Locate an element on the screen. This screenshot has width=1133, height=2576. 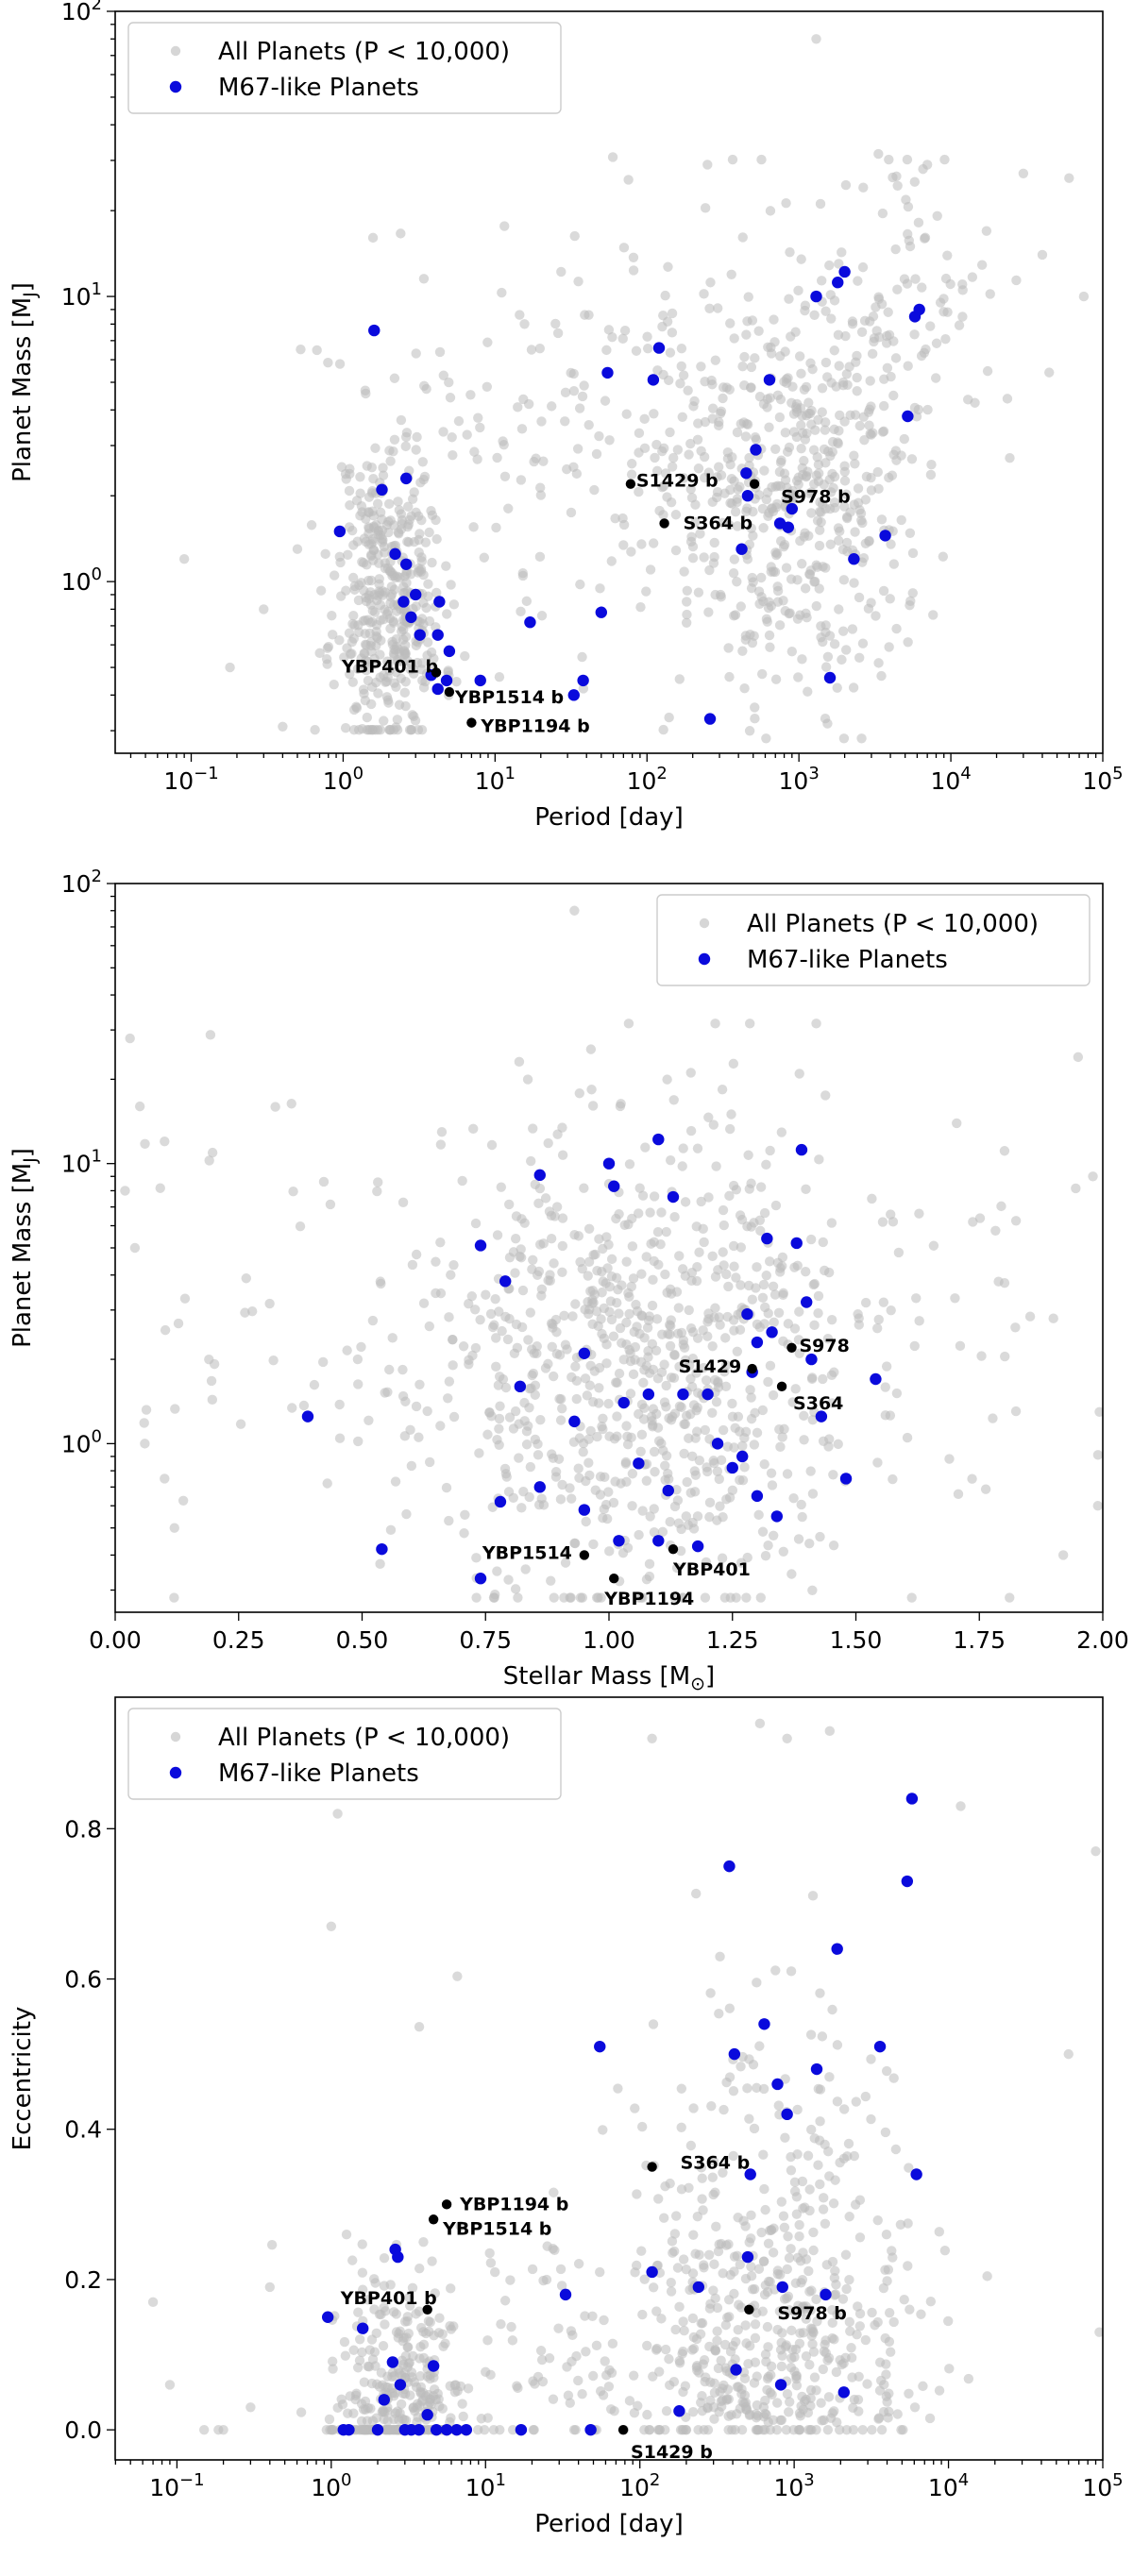
x-tick-label: 0.50 is located at coordinates (363, 1640).